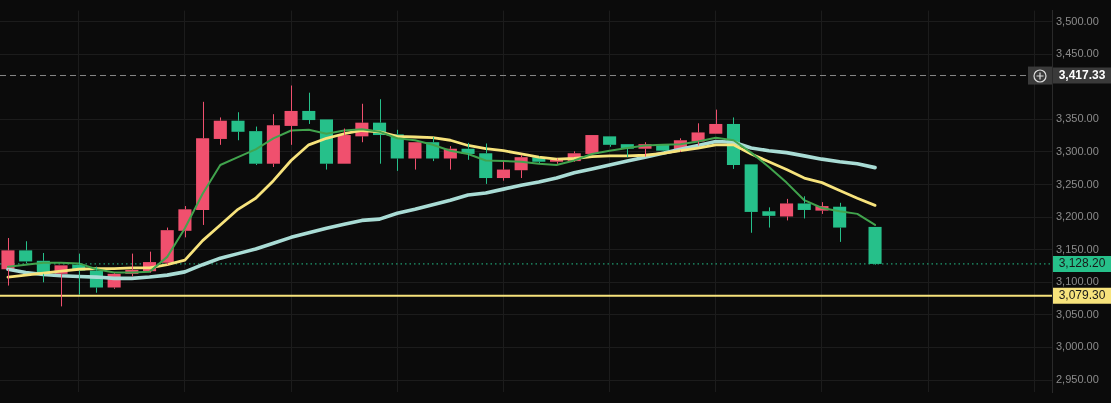 The height and width of the screenshot is (403, 1111). I want to click on y-tick-label: 3,150.00, so click(1077, 248).